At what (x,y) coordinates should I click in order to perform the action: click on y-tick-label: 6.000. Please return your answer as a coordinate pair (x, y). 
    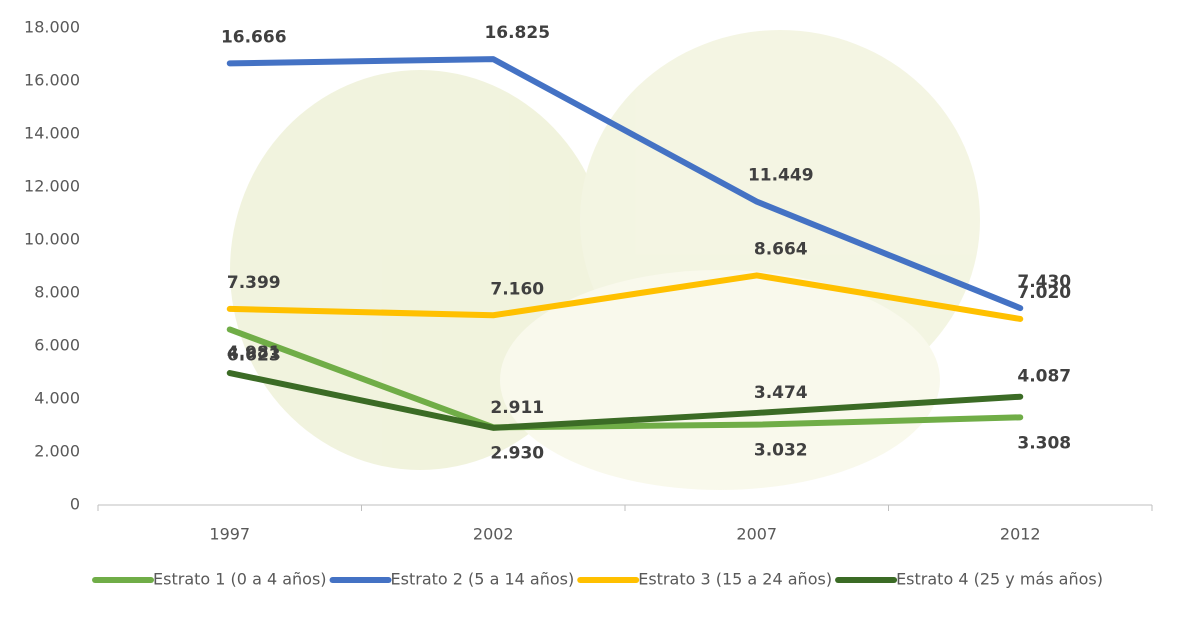
    Looking at the image, I should click on (57, 345).